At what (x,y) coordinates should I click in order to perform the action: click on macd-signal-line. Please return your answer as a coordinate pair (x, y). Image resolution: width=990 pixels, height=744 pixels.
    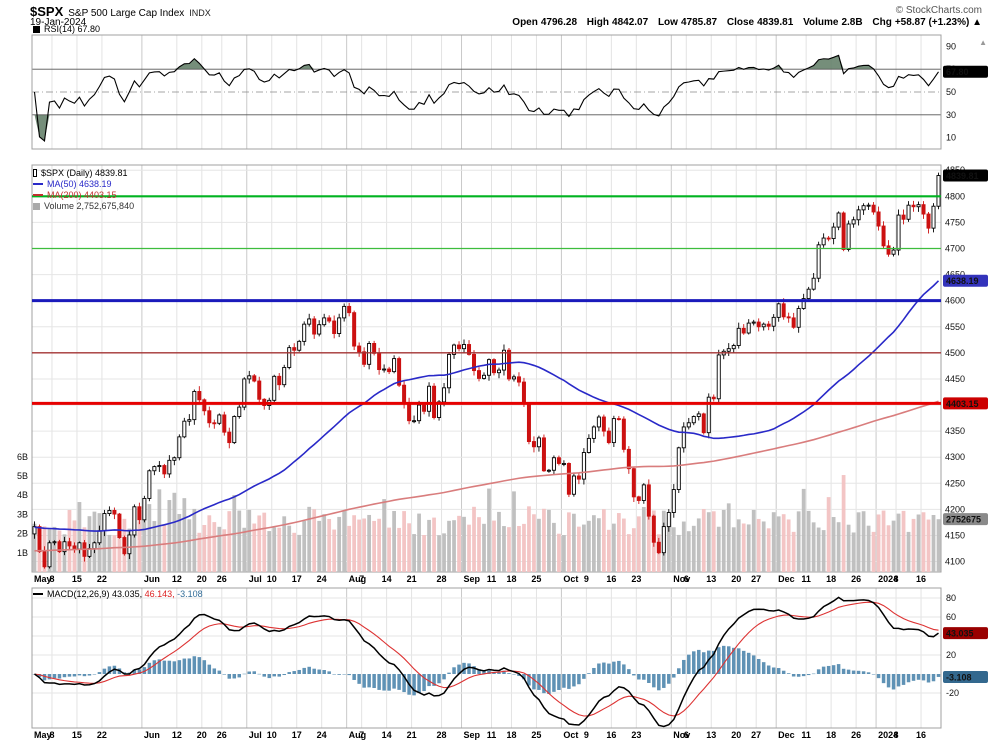
    Looking at the image, I should click on (486, 659).